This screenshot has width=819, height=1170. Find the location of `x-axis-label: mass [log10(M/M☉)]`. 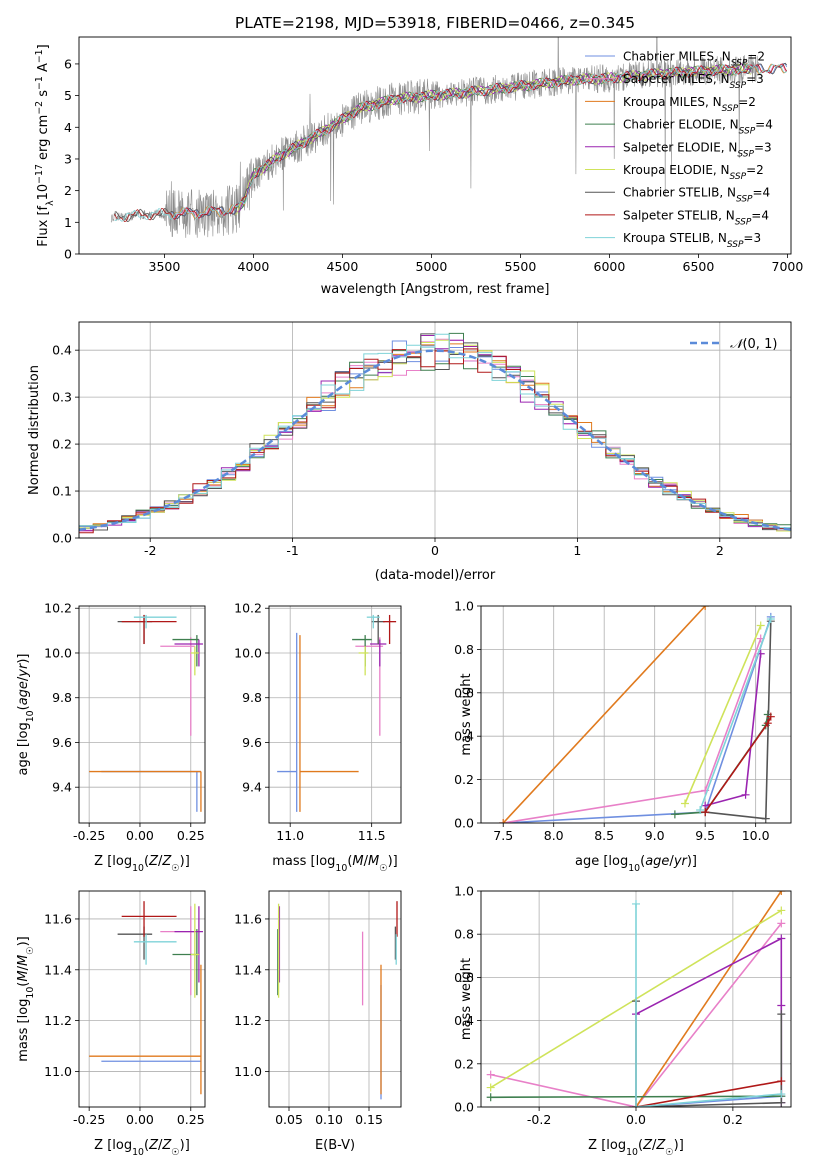

x-axis-label: mass [log10(M/M☉)] is located at coordinates (335, 864).